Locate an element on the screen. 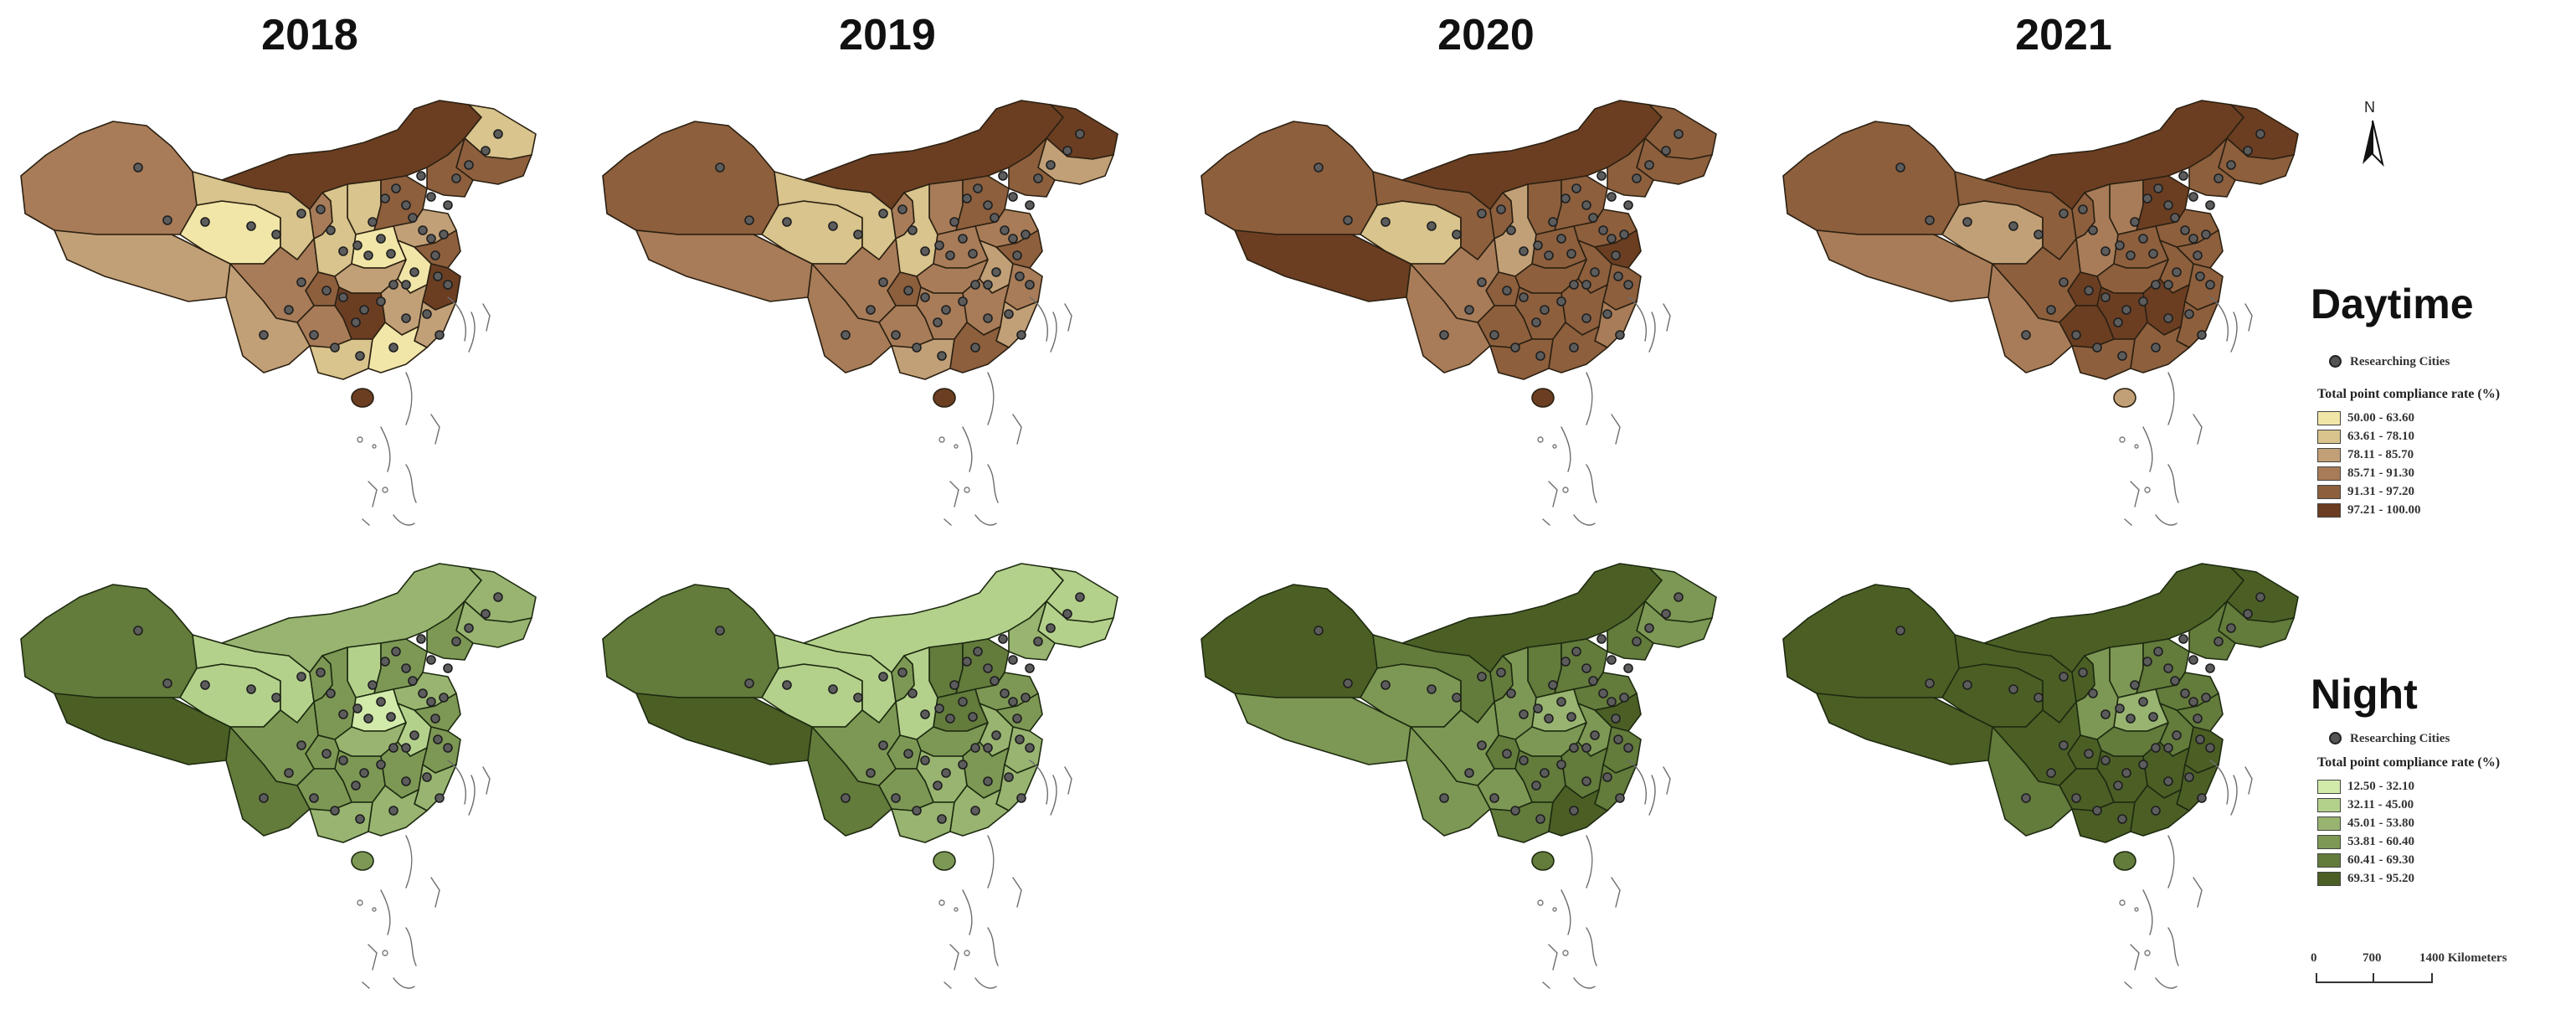 This screenshot has width=2576, height=1020. province-hi is located at coordinates (362, 398).